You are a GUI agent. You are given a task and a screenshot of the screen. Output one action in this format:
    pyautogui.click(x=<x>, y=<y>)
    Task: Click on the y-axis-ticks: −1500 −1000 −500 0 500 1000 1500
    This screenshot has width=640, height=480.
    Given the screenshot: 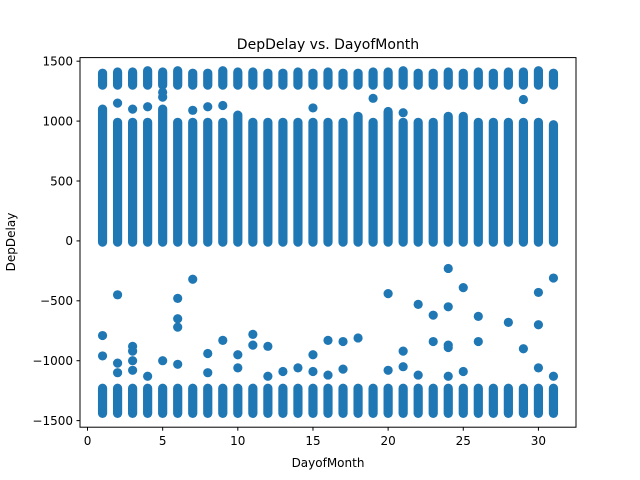 What is the action you would take?
    pyautogui.click(x=56, y=241)
    